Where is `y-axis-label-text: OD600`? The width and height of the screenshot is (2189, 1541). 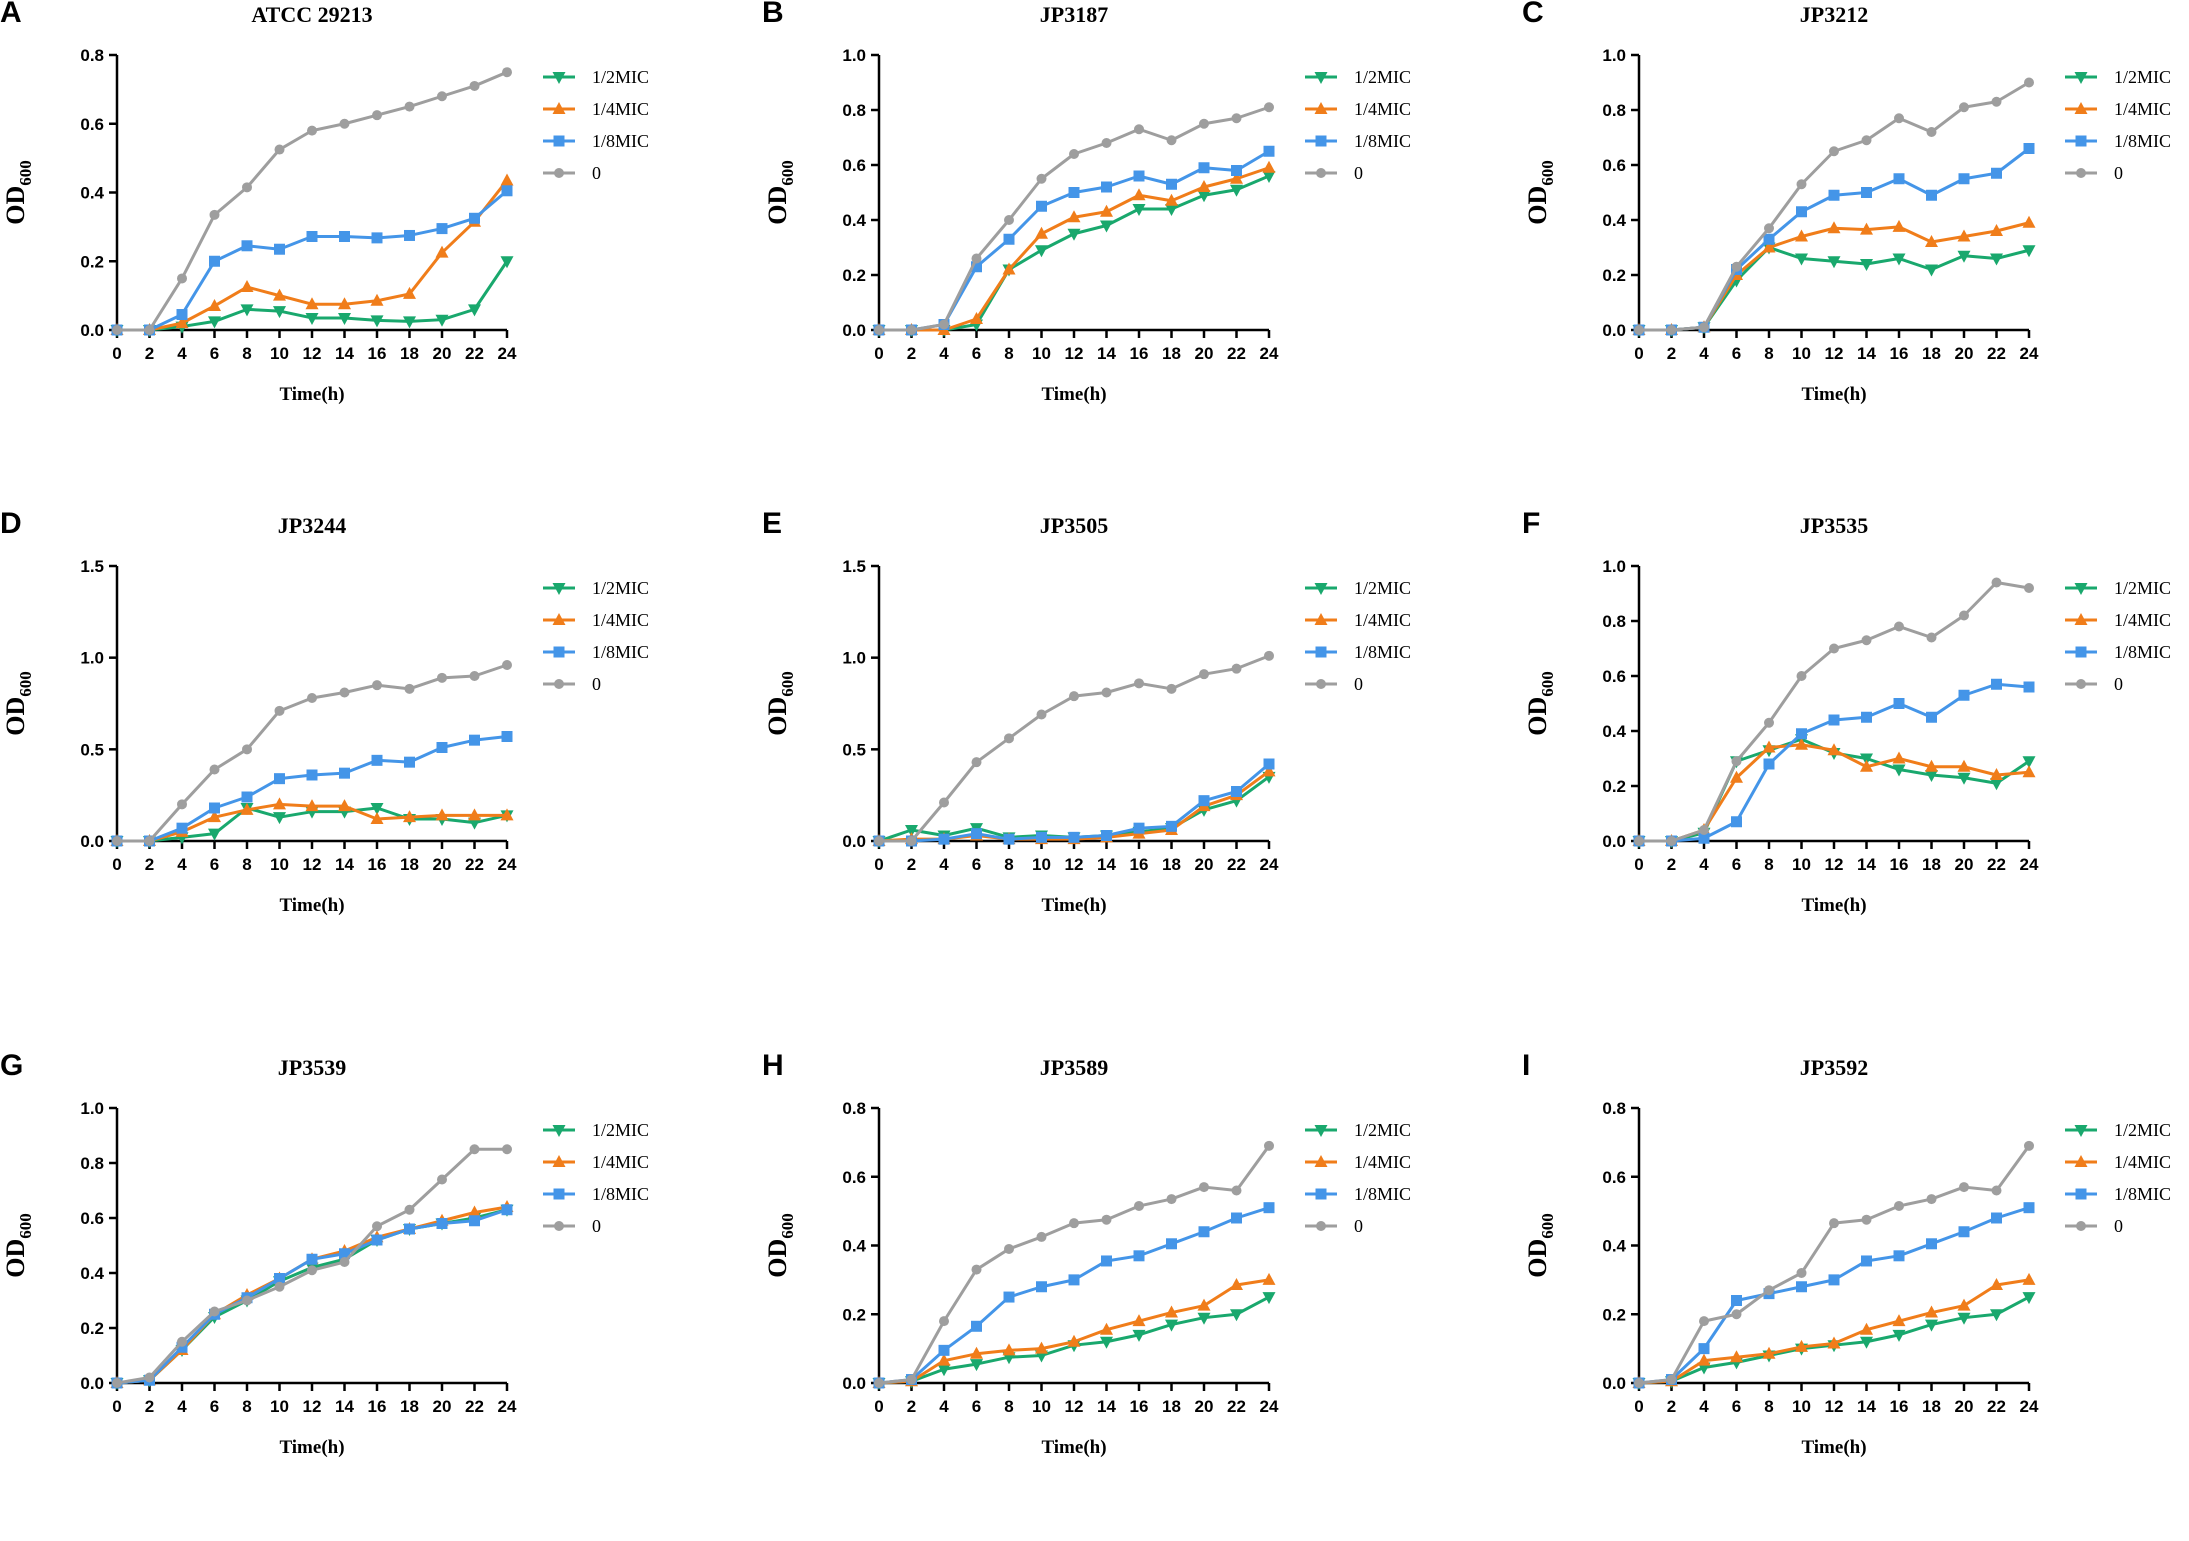
y-axis-label-text: OD600 is located at coordinates (18, 1245).